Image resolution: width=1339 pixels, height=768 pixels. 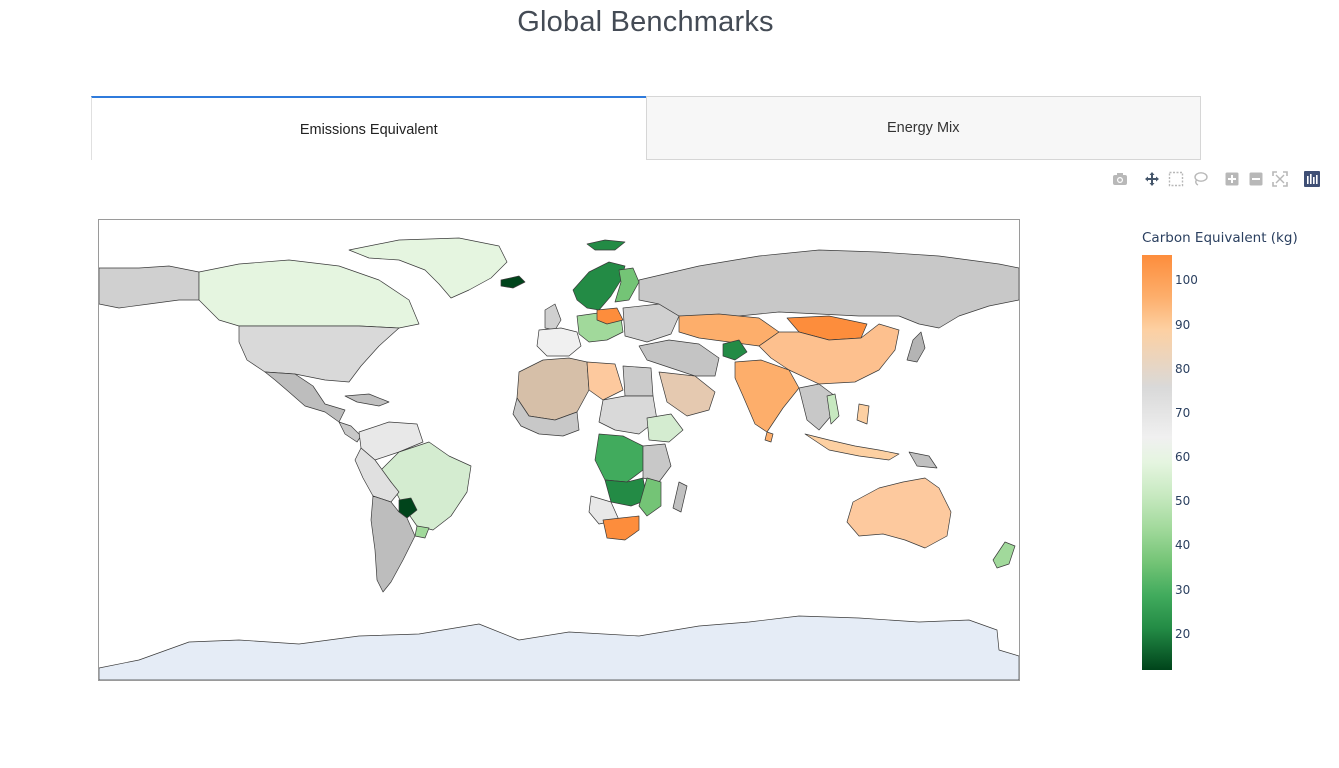 I want to click on colorbar-tick-label: 20, so click(x=1183, y=633).